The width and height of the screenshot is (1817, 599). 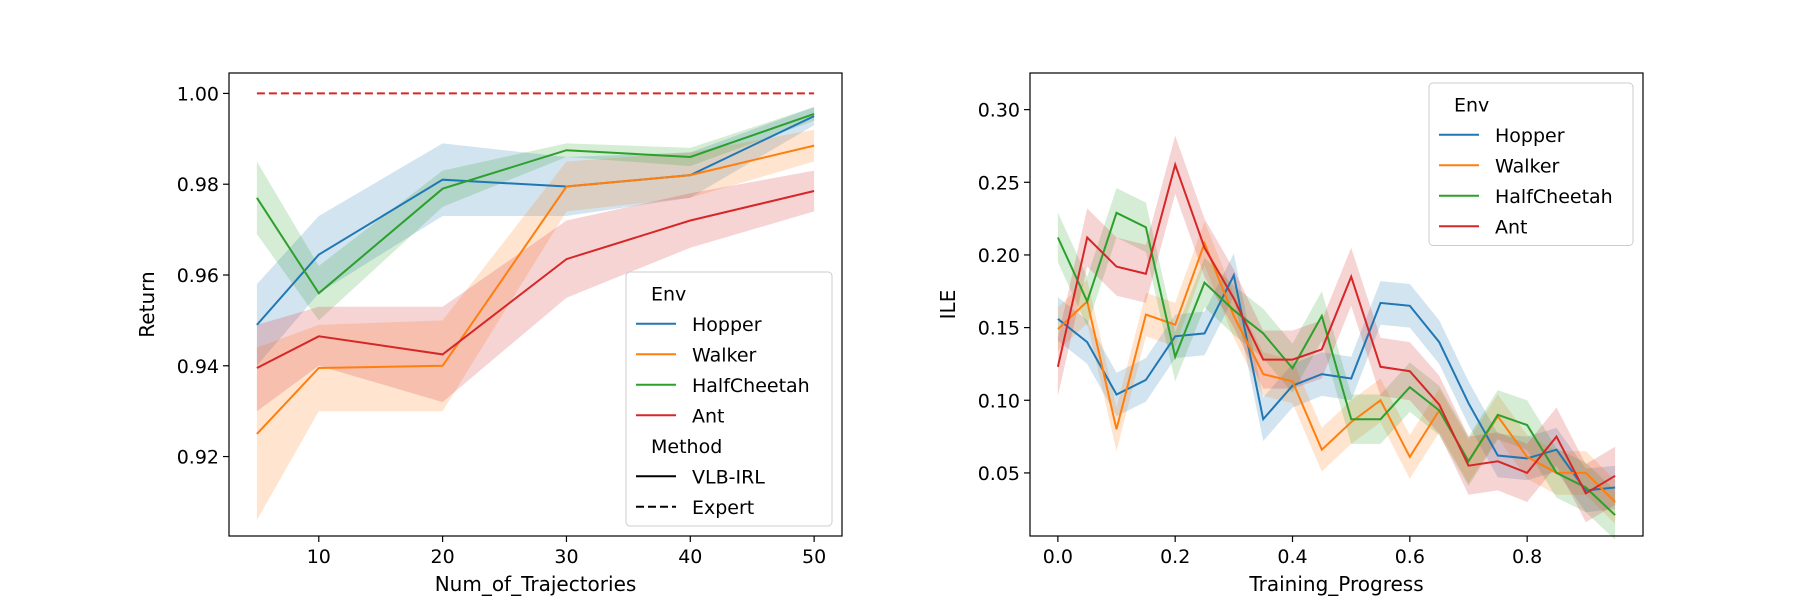 What do you see at coordinates (319, 557) in the screenshot?
I see `x-tick-label: 10` at bounding box center [319, 557].